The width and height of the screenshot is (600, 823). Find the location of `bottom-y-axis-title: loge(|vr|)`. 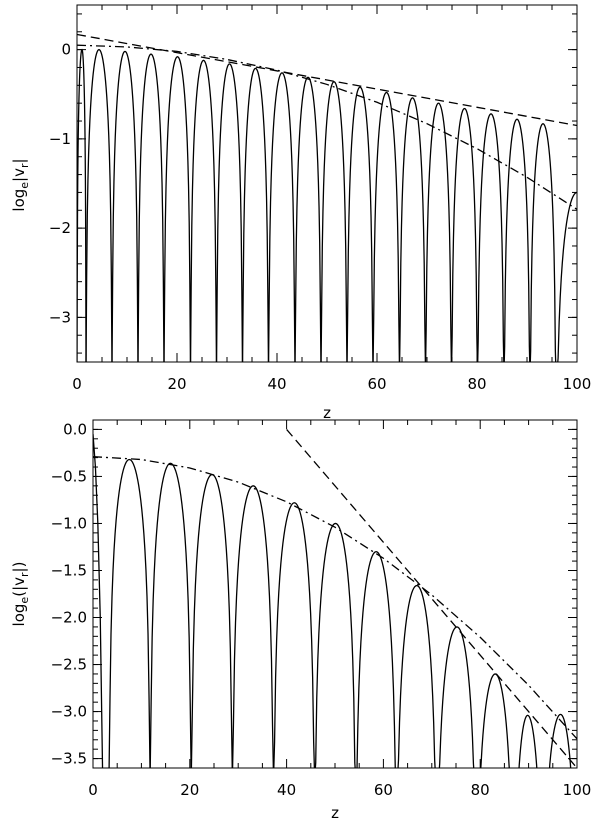

bottom-y-axis-title: loge(|vr|) is located at coordinates (20, 594).